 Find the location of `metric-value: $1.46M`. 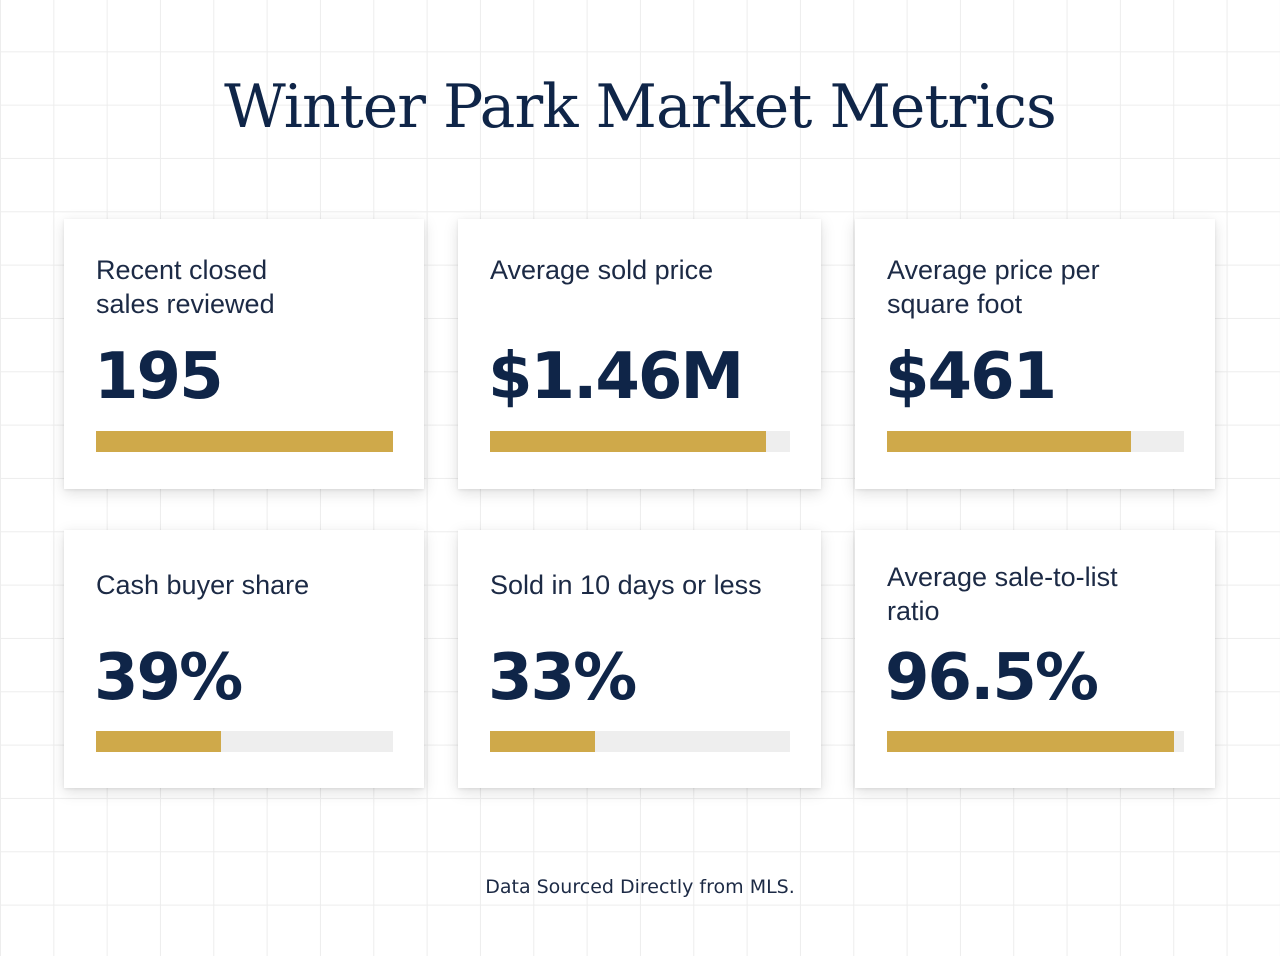

metric-value: $1.46M is located at coordinates (616, 377).